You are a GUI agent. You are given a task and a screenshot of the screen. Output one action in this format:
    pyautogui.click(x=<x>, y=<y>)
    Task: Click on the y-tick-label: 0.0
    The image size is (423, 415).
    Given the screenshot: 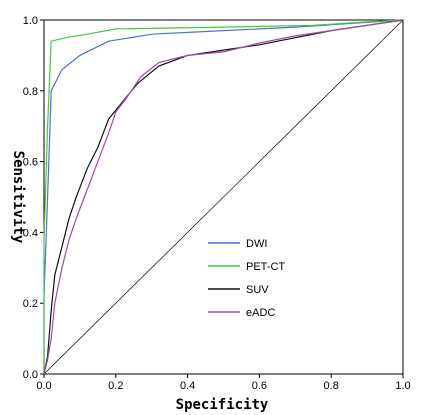 What is the action you would take?
    pyautogui.click(x=30, y=375)
    